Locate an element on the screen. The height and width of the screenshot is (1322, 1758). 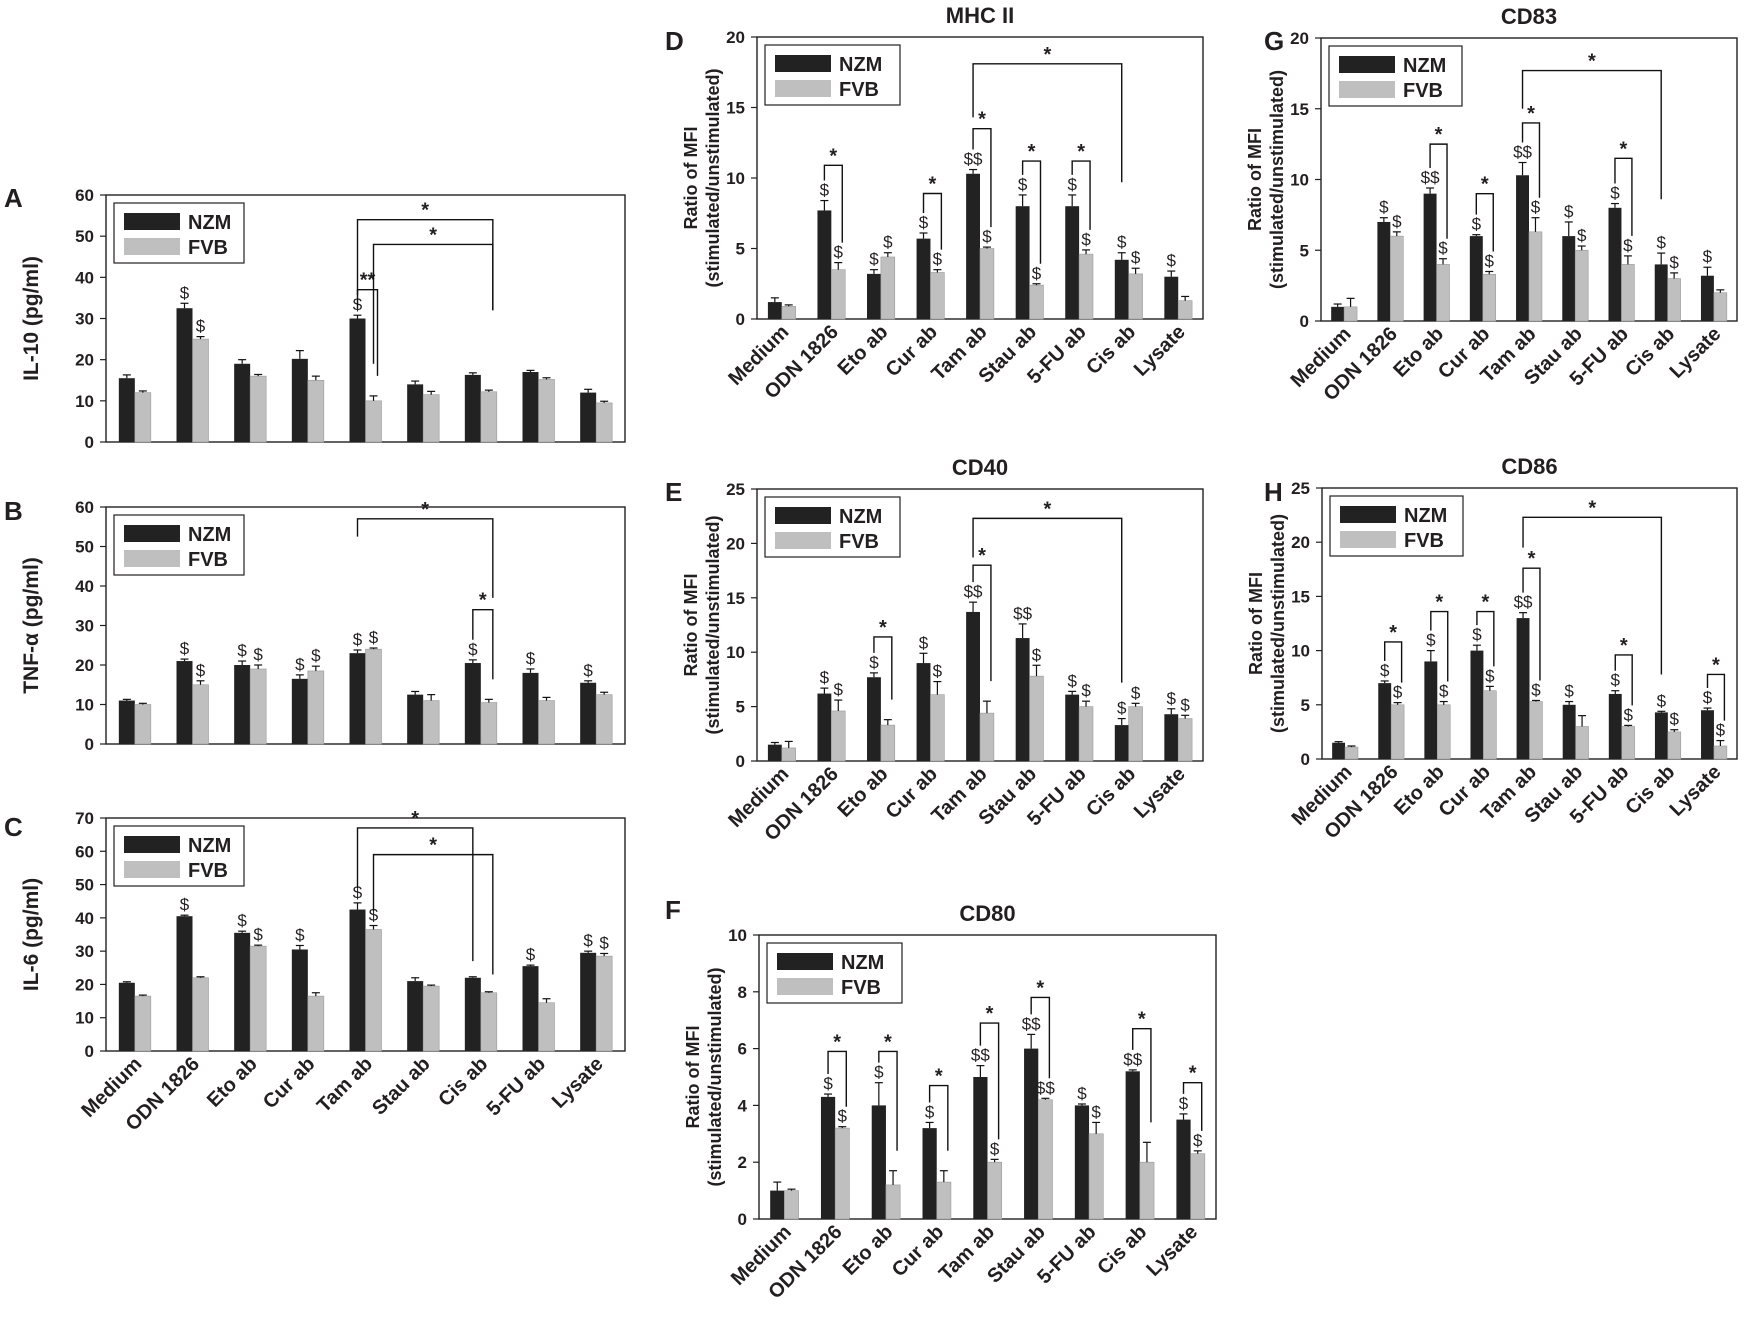
panel-b-bracket-label: * is located at coordinates (483, 601).